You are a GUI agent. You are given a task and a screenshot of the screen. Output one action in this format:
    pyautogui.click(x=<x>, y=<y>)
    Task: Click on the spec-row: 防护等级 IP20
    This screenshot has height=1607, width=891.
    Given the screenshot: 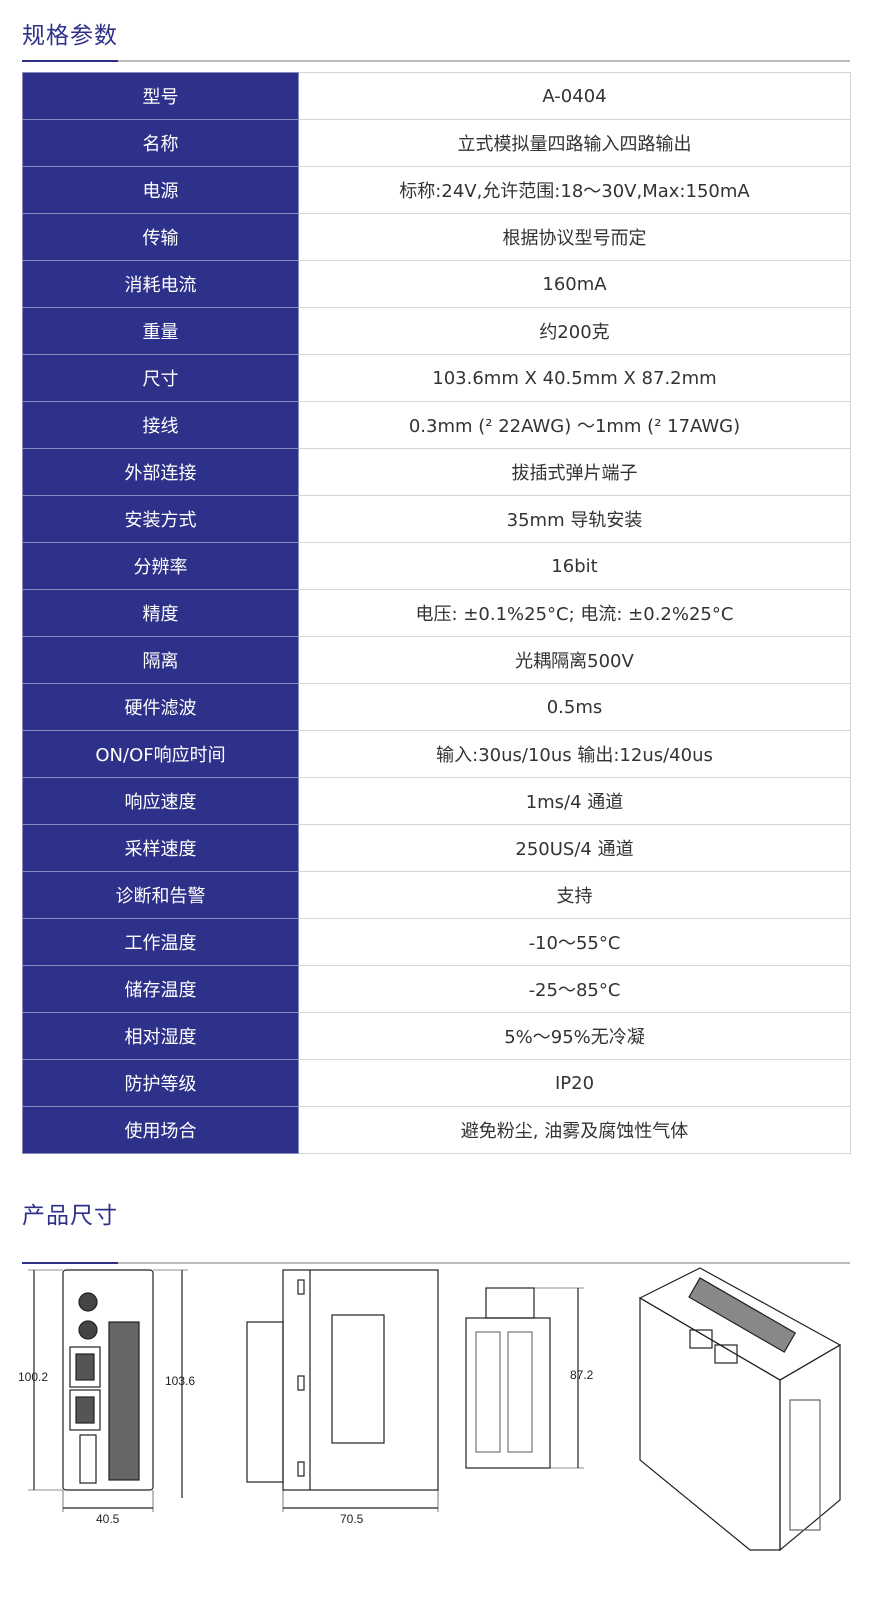 What is the action you would take?
    pyautogui.click(x=436, y=1083)
    